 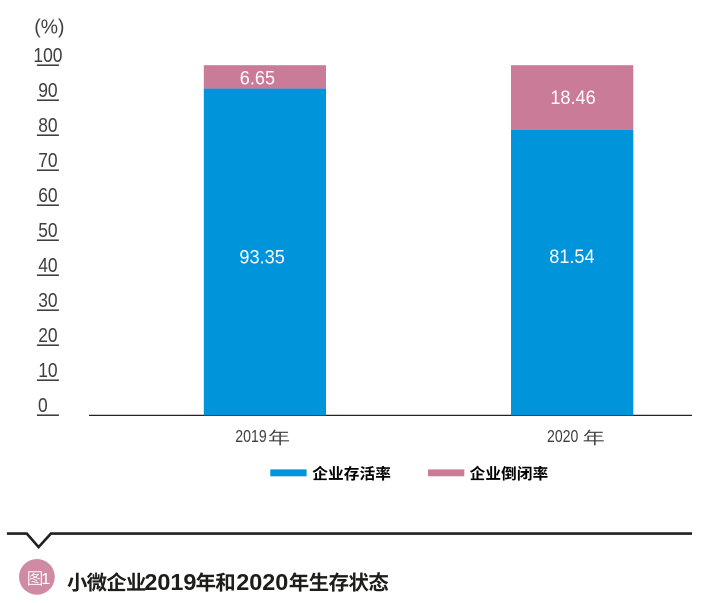 What do you see at coordinates (47, 230) in the screenshot?
I see `svg-text: 50` at bounding box center [47, 230].